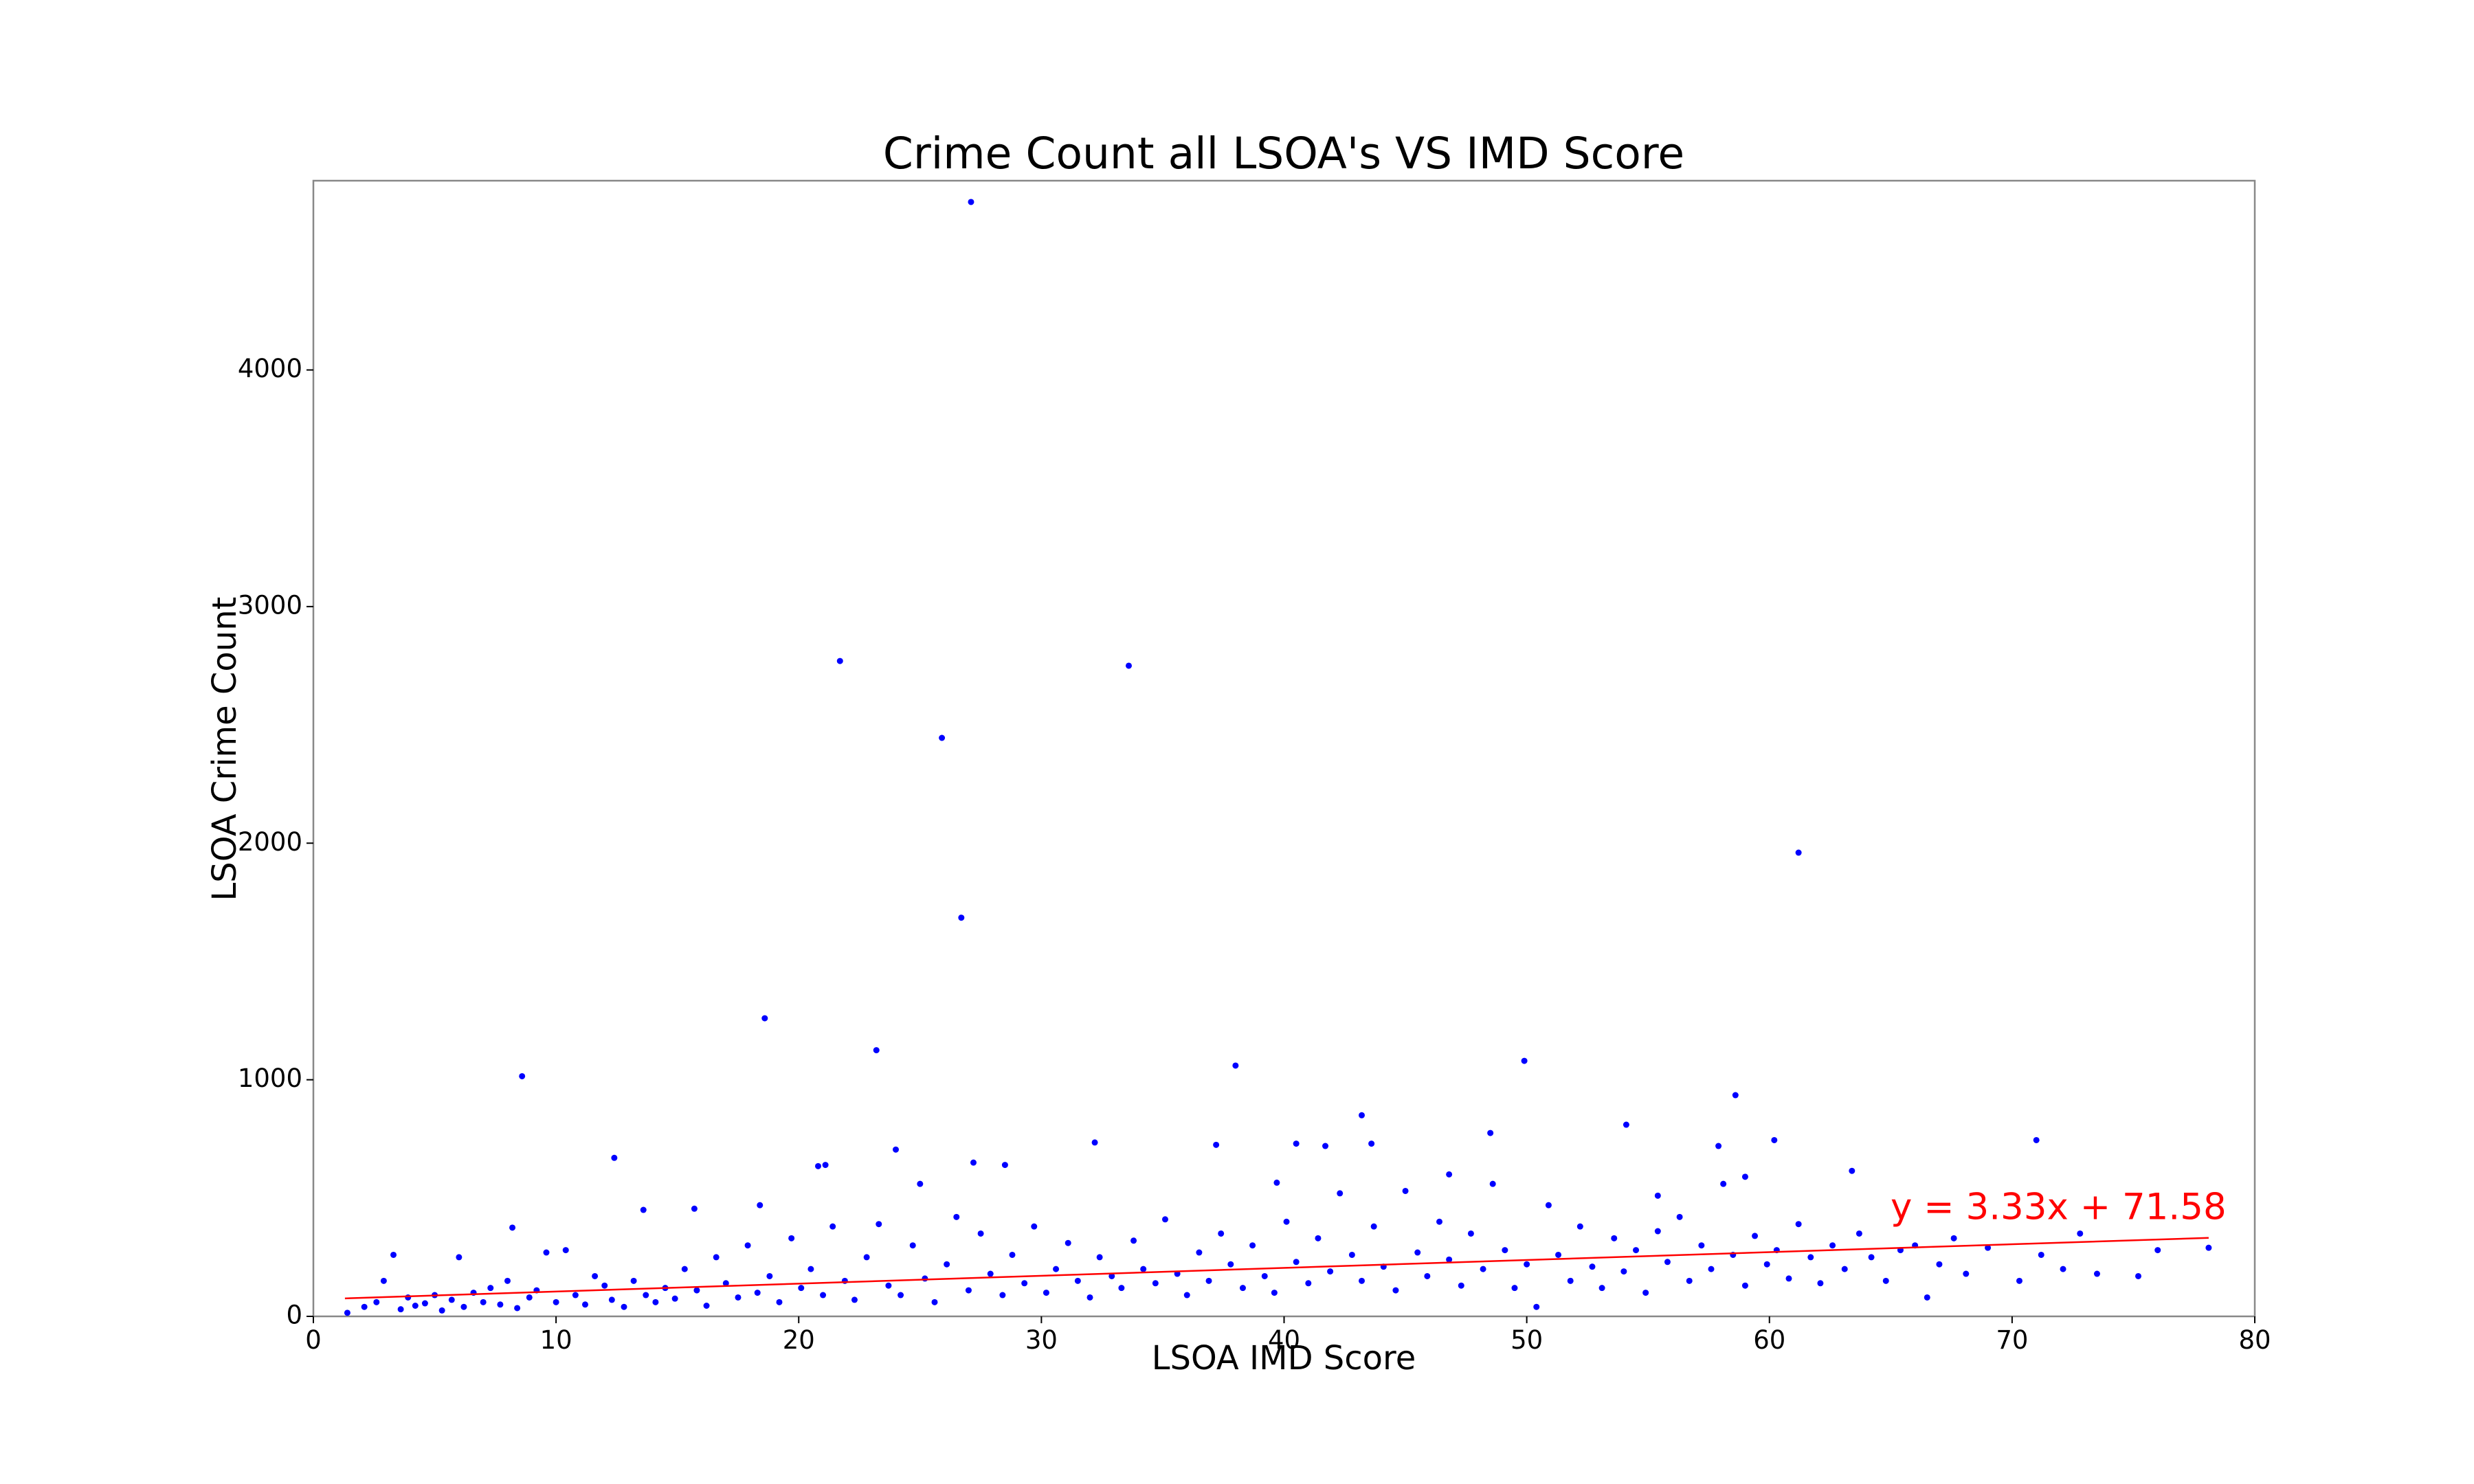 The width and height of the screenshot is (2474, 1484). What do you see at coordinates (799, 1340) in the screenshot?
I see `x-tick-label: 20` at bounding box center [799, 1340].